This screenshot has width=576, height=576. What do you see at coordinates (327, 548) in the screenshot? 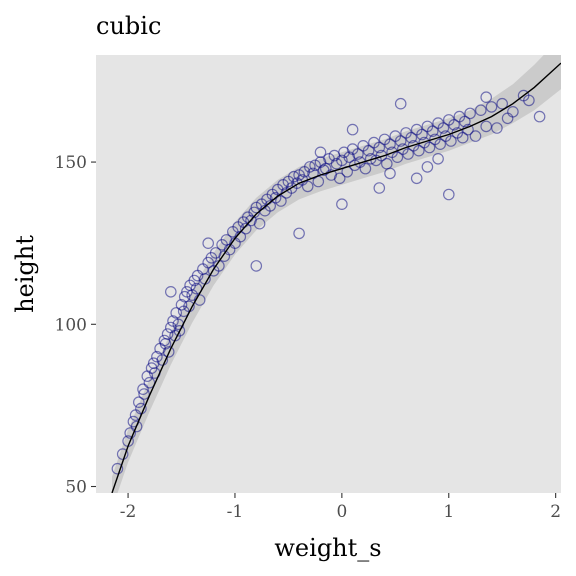
I see `x-axis-label: weight_s` at bounding box center [327, 548].